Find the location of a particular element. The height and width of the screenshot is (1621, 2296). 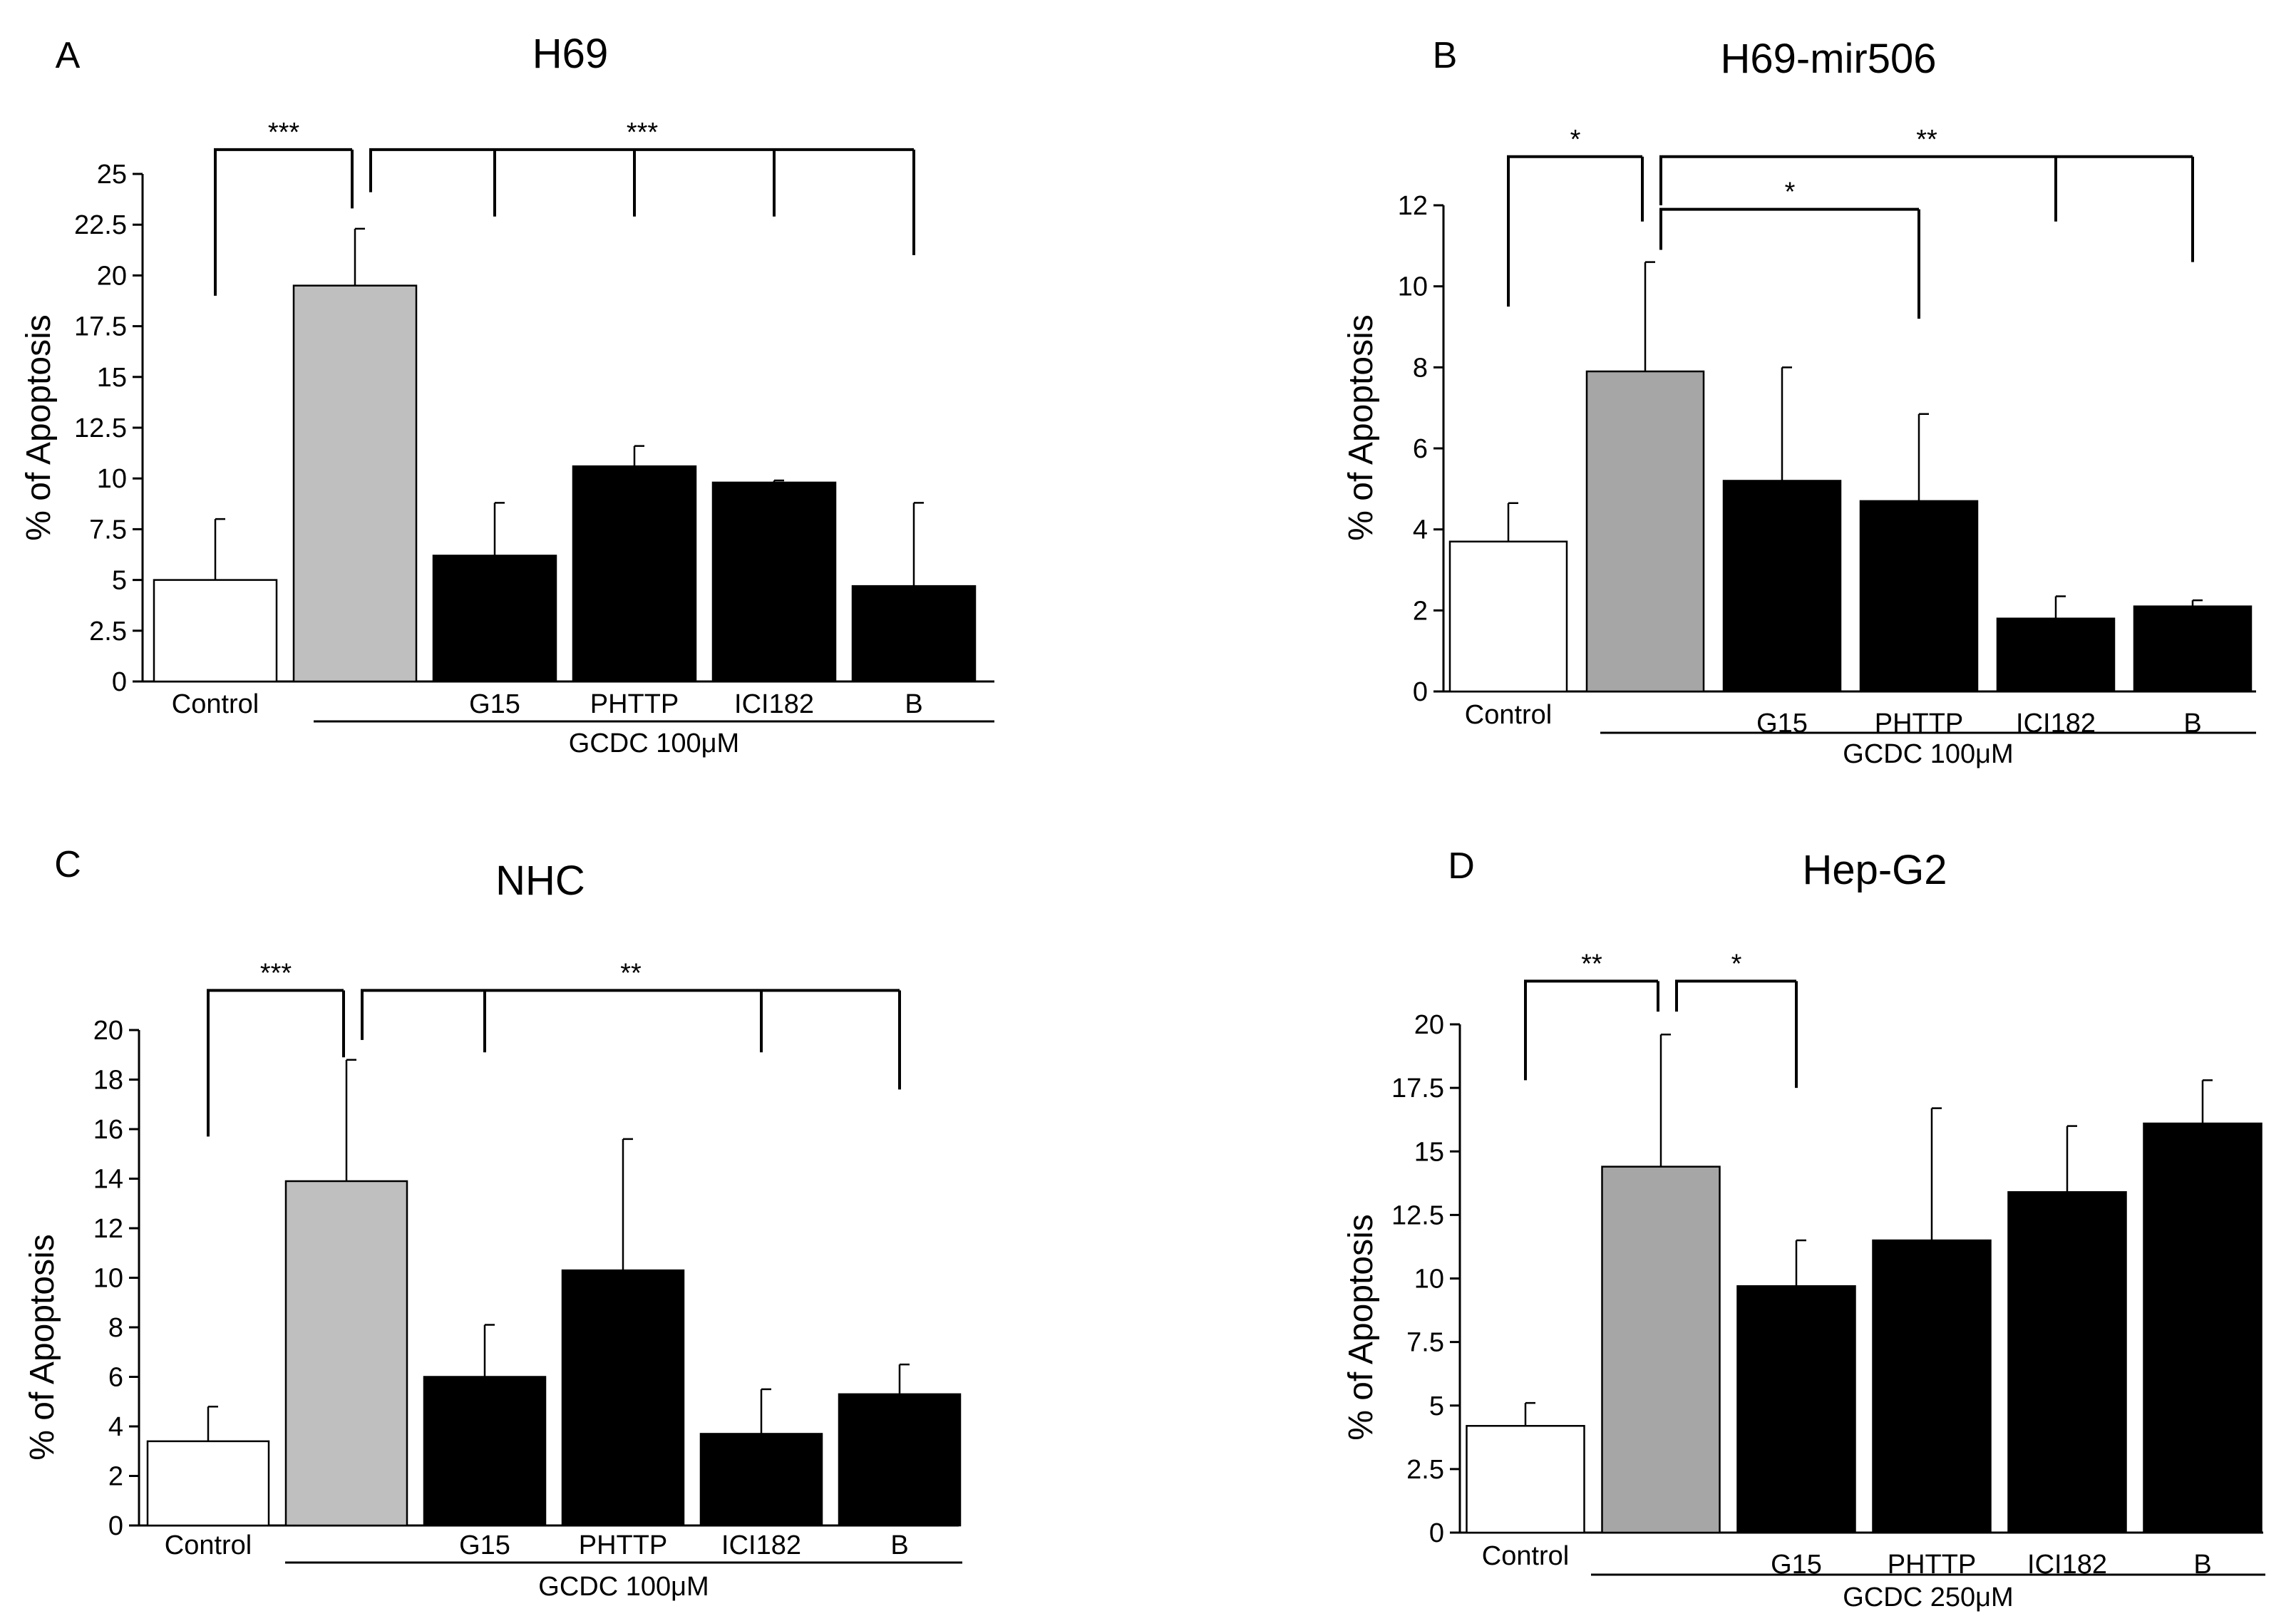

y-tick-label-b: 4 is located at coordinates (1420, 530).